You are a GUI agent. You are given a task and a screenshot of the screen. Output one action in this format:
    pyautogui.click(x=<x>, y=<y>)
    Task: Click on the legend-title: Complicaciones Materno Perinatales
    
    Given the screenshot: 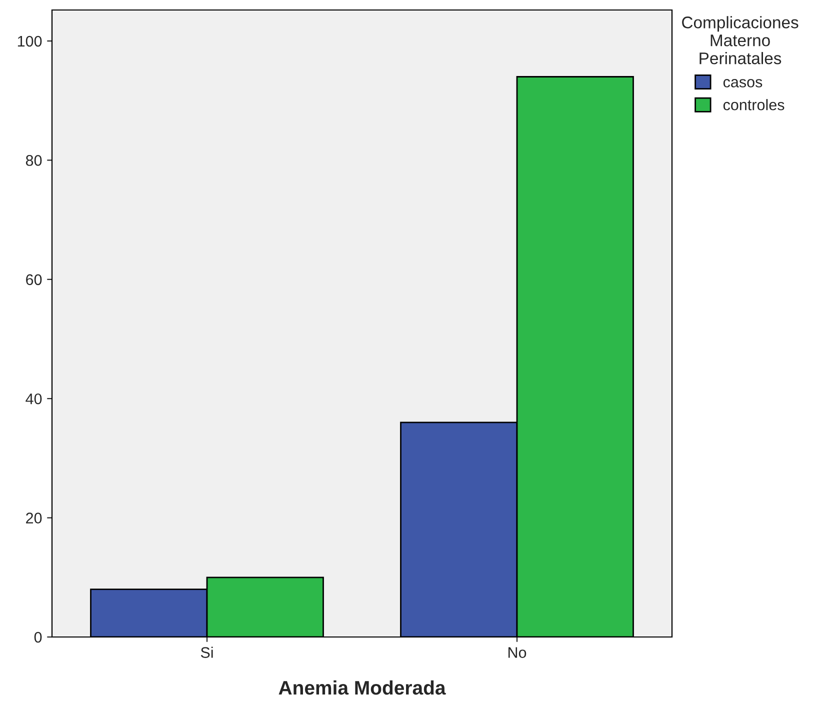 What is the action you would take?
    pyautogui.click(x=740, y=40)
    